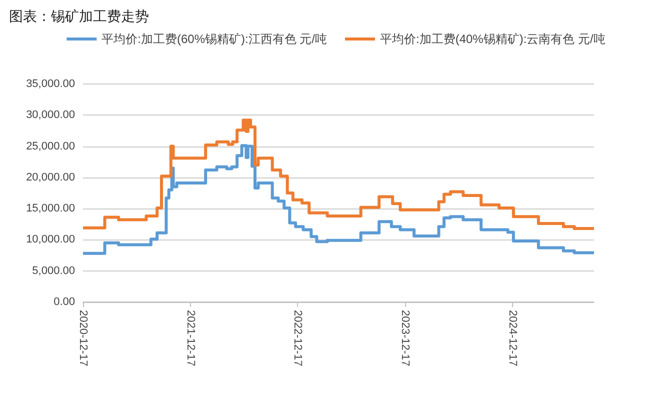 The image size is (672, 420). I want to click on y-tick-label: 5,000.00, so click(53, 270).